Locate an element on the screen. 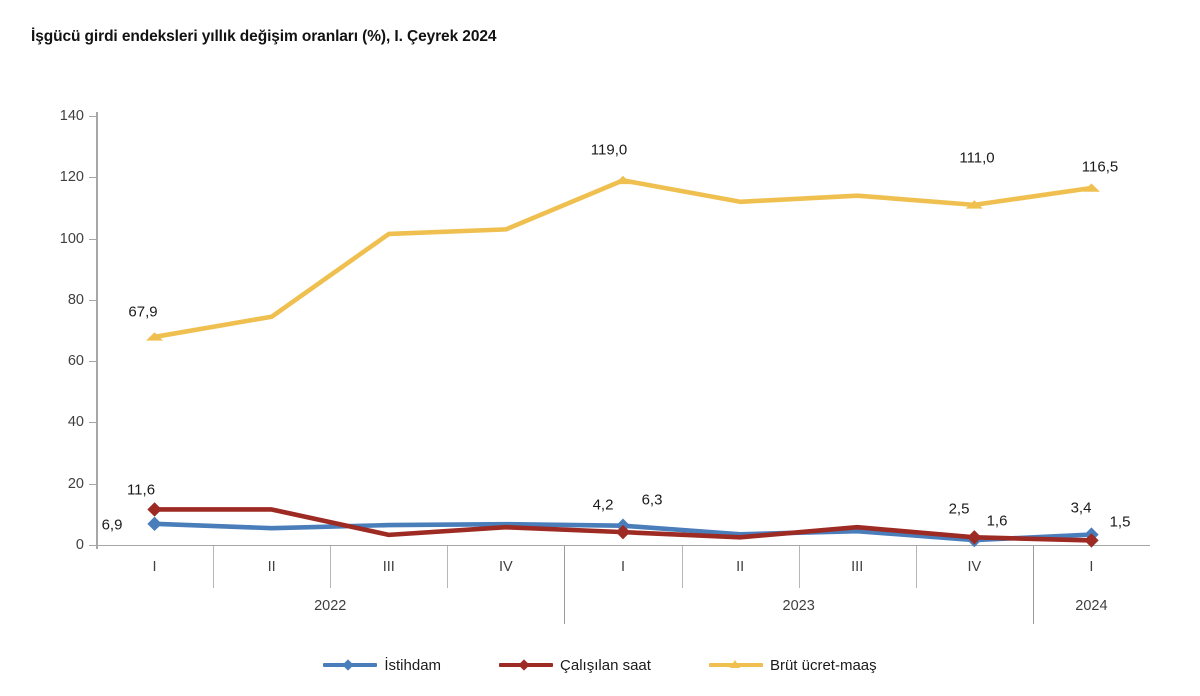 Image resolution: width=1200 pixels, height=696 pixels. data-point-label: 3,4 is located at coordinates (1081, 508).